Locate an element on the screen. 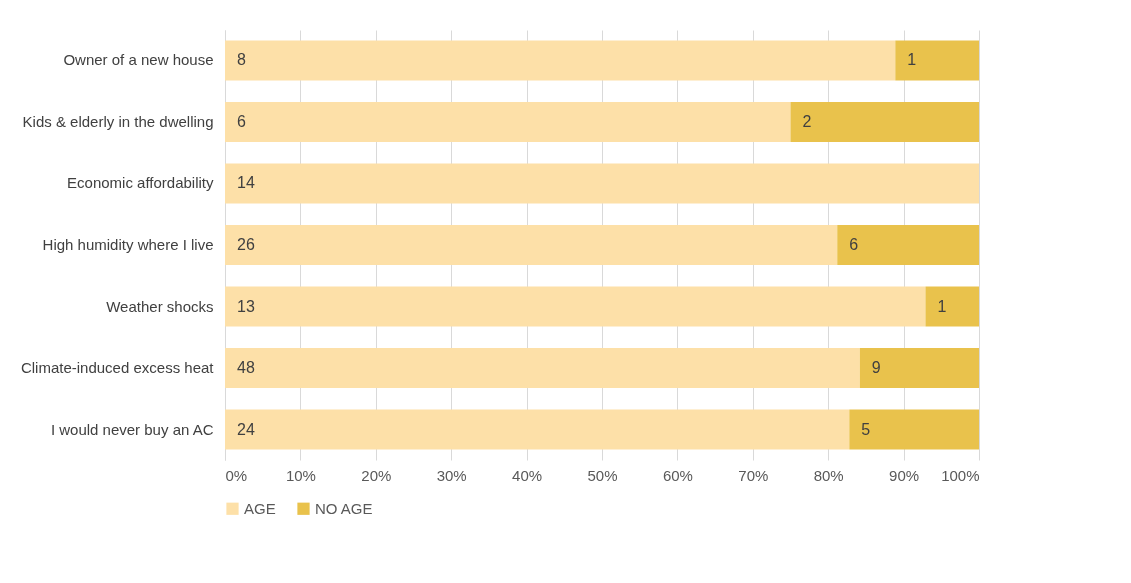  x-tick-label: 100% is located at coordinates (960, 475).